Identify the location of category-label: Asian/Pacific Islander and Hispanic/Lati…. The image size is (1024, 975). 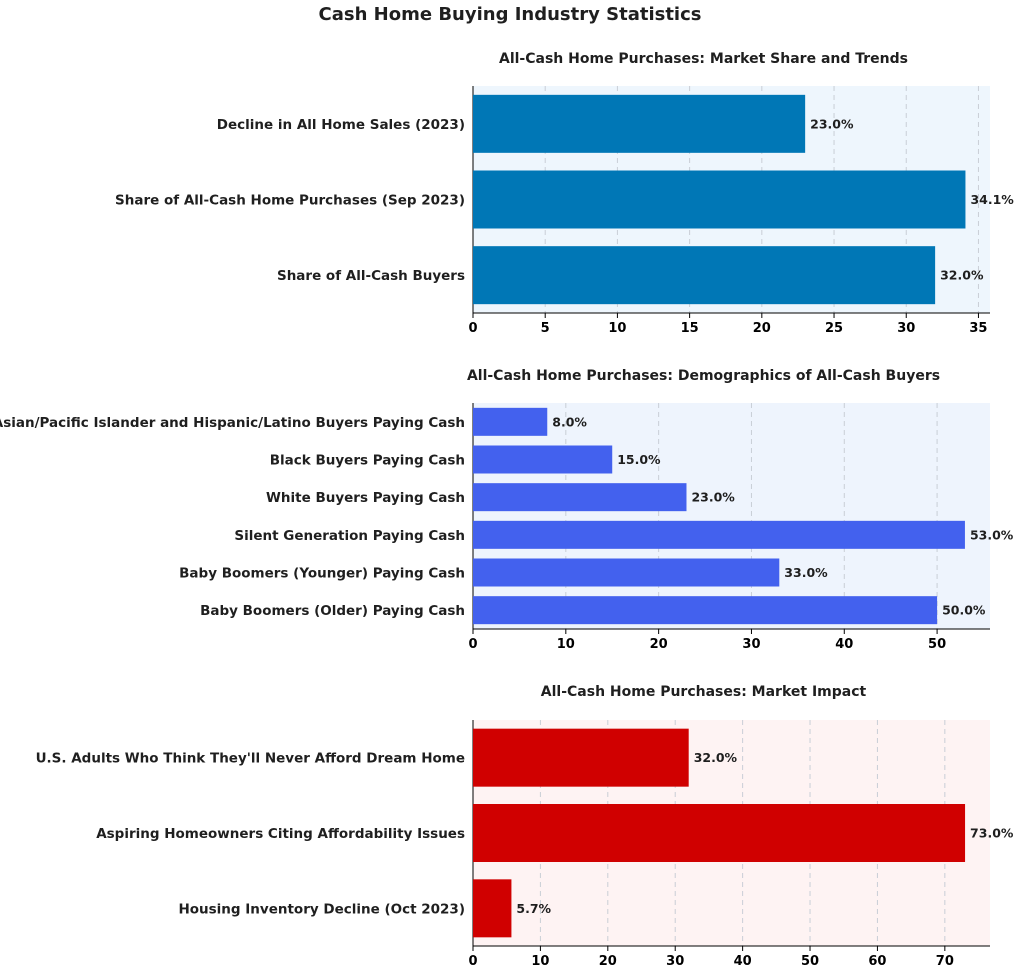
(232, 423).